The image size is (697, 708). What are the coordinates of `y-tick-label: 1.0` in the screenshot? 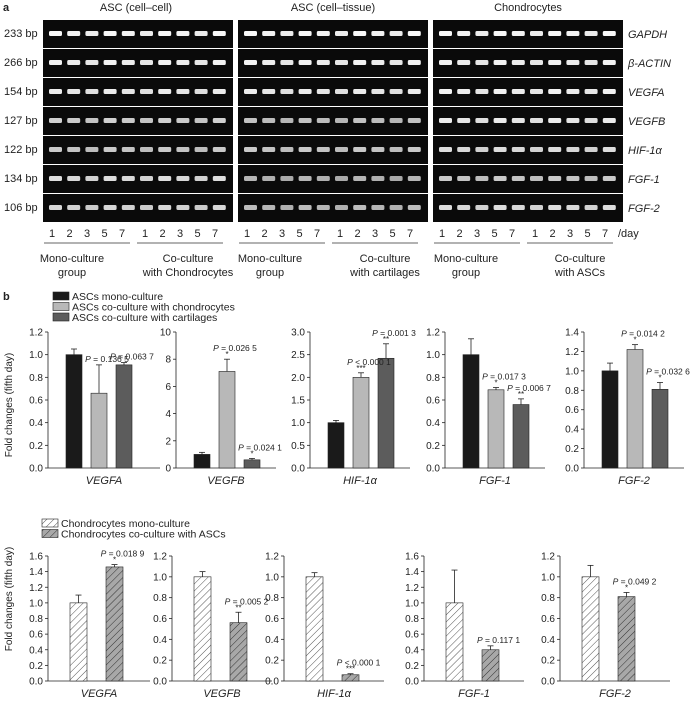 It's located at (412, 603).